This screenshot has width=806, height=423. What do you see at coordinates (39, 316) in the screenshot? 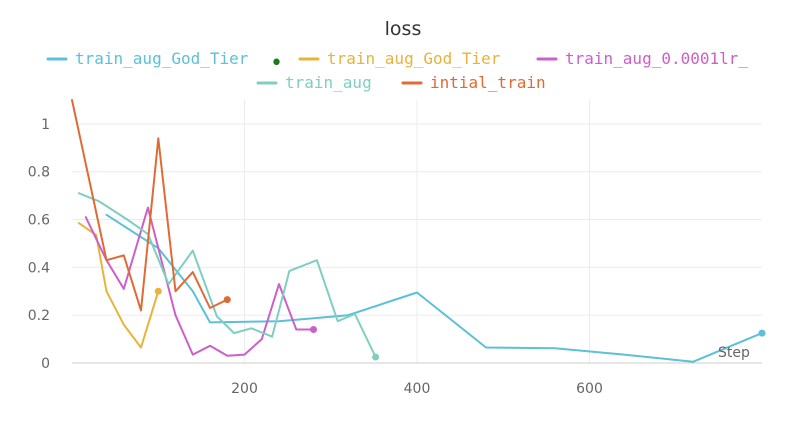
I see `y-tick-label: 0.2` at bounding box center [39, 316].